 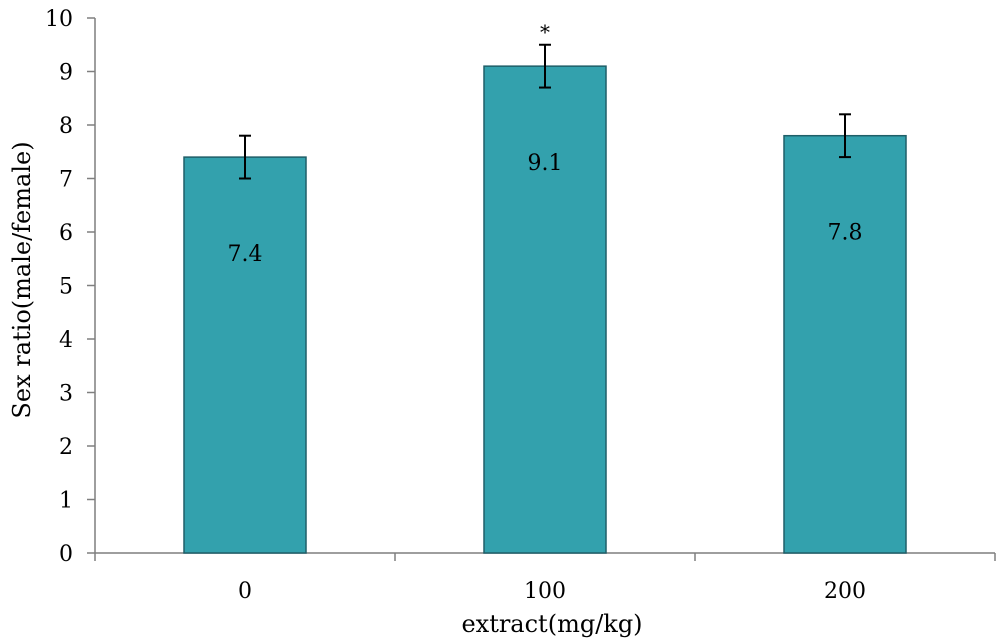 What do you see at coordinates (22, 279) in the screenshot?
I see `y-axis-title: Sex ratio(male/female)` at bounding box center [22, 279].